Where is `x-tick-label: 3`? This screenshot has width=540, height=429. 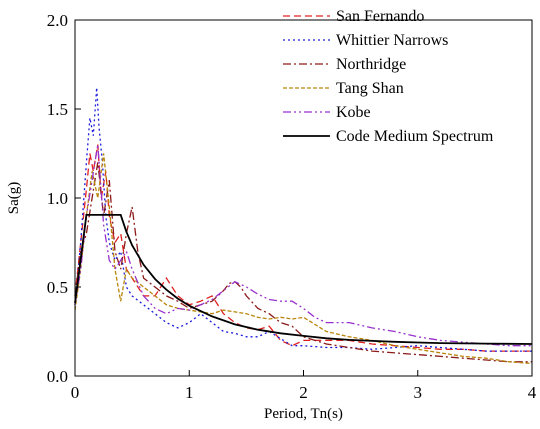
x-tick-label: 3 is located at coordinates (418, 392).